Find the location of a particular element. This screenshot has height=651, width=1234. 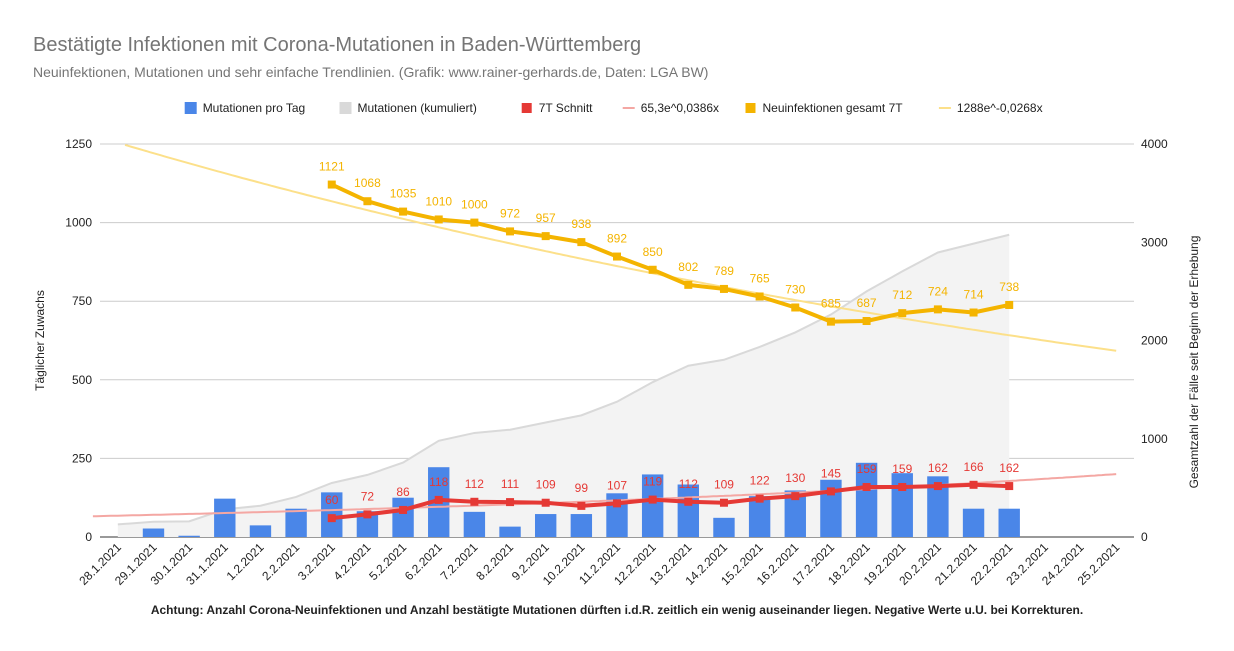

legend-item: 1288e^-0,0268x is located at coordinates (990, 108).